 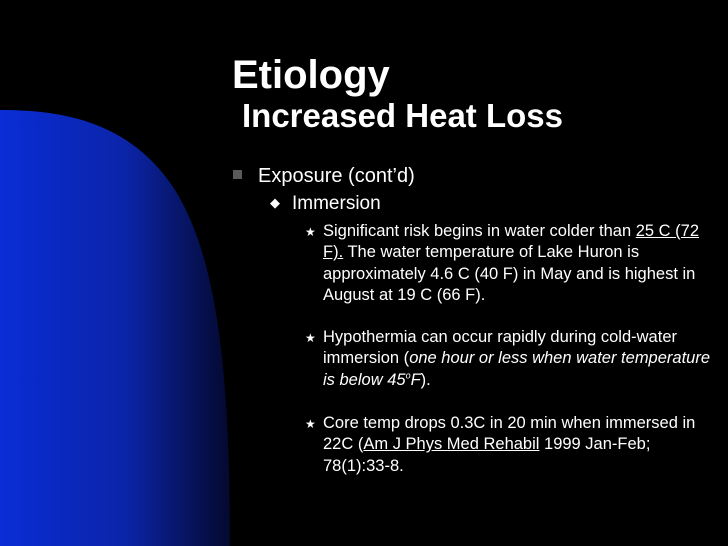 I want to click on journal-link: Am J Phys Med Rehabil, so click(x=451, y=444).